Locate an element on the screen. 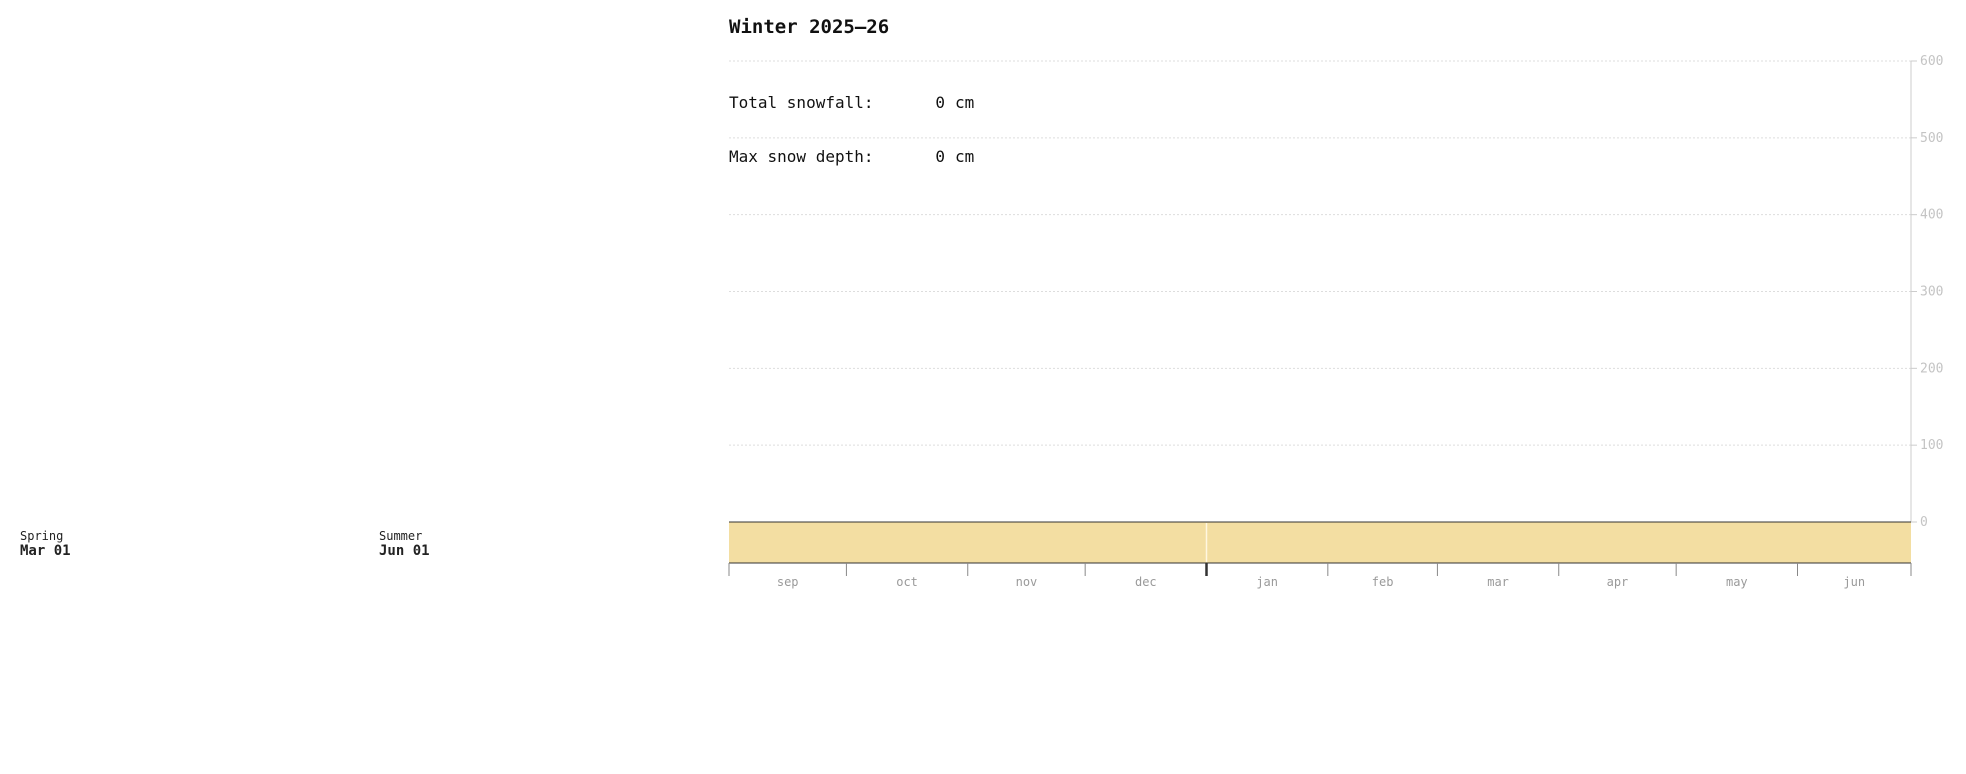 This screenshot has width=1966, height=774. ytick-label-500: 500 is located at coordinates (1931, 138).